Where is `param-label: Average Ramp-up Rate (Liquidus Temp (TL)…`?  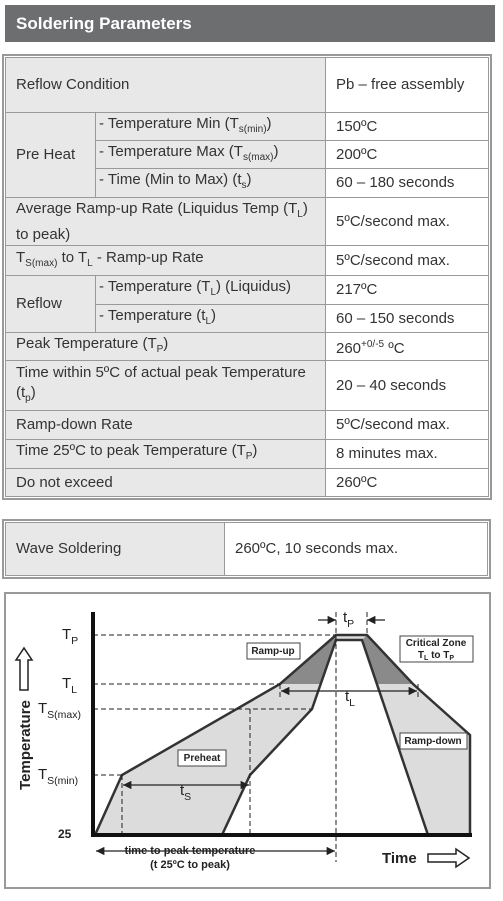
param-label: Average Ramp-up Rate (Liquidus Temp (TL)… is located at coordinates (165, 221).